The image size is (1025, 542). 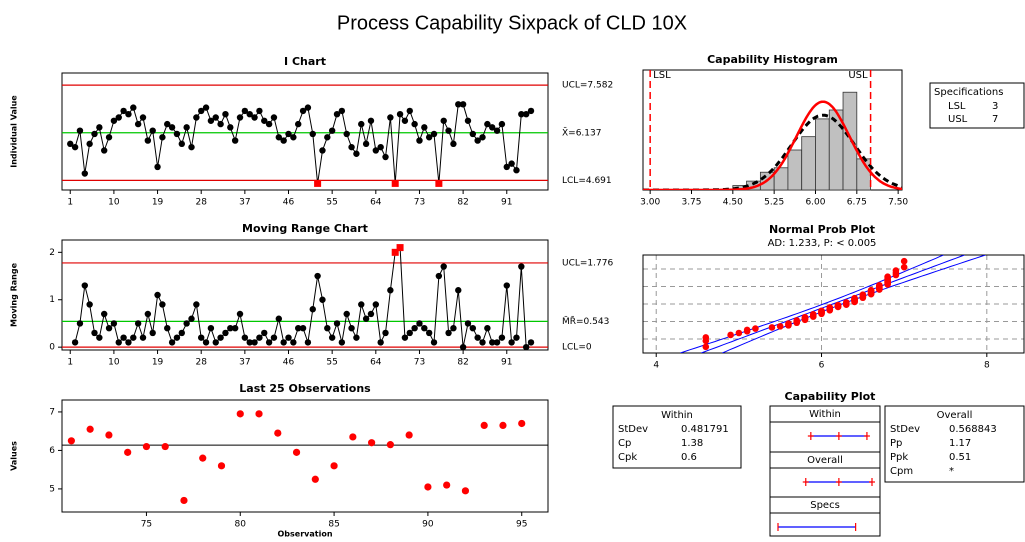 I want to click on row-label: Within, so click(x=825, y=414).